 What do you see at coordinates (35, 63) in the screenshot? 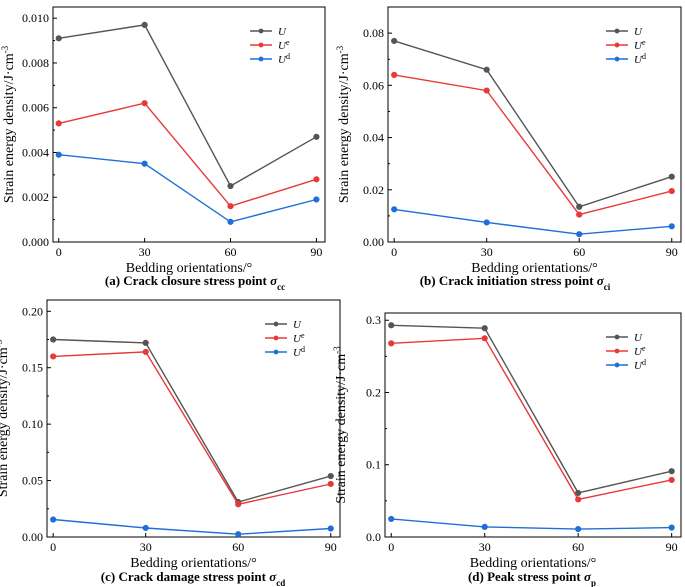
I see `y-tick-label: 0.008` at bounding box center [35, 63].